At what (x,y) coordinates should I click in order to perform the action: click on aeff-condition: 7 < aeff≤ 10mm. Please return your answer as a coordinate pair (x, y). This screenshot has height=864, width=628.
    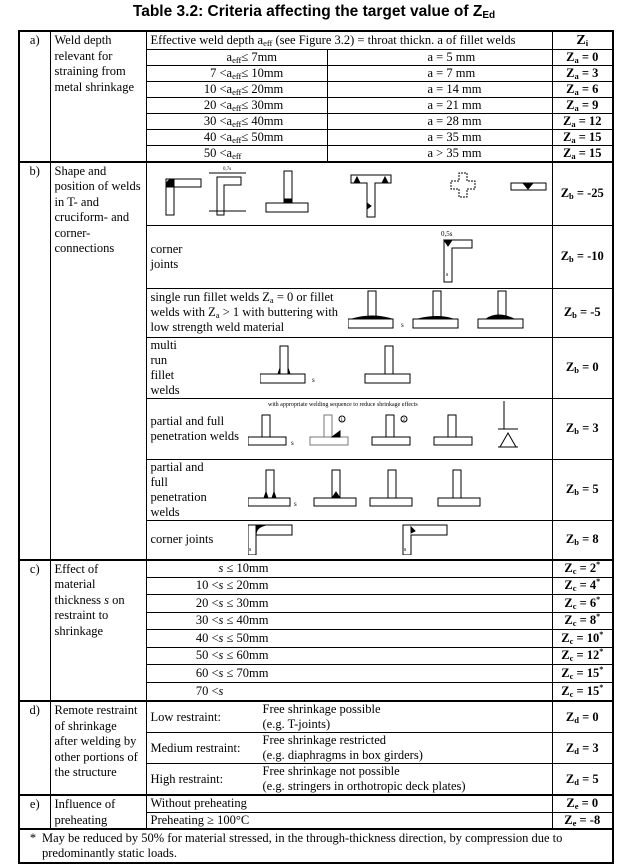
    Looking at the image, I should click on (237, 73).